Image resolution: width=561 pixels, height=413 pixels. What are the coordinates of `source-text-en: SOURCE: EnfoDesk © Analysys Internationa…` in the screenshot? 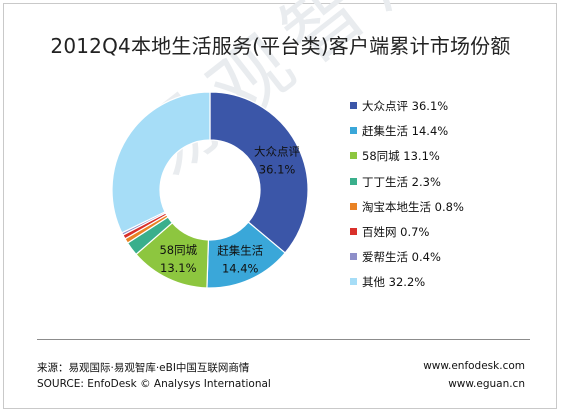 It's located at (154, 384).